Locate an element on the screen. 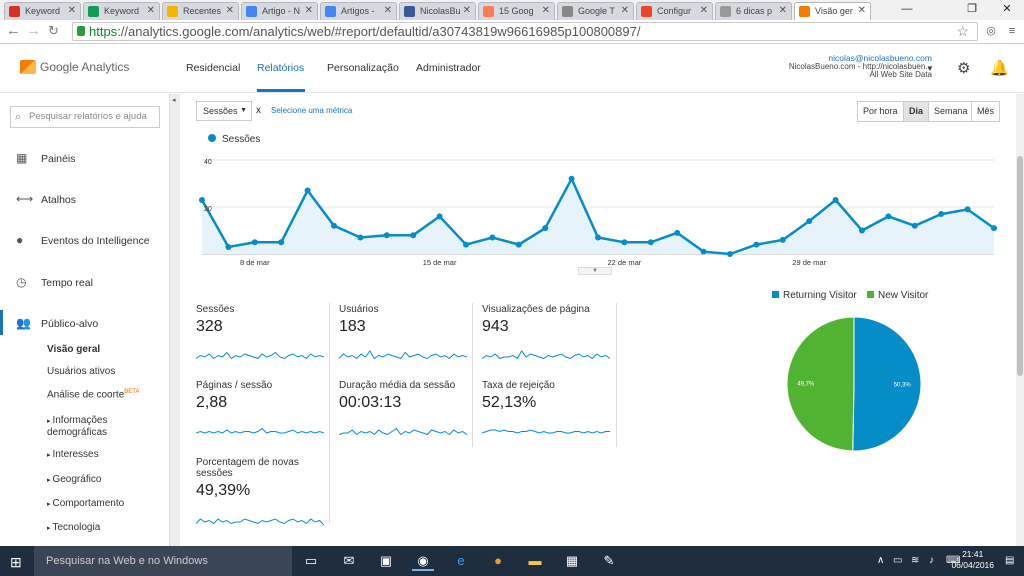 The image size is (1024, 576). tray-keyboard-icon: ⌨ is located at coordinates (953, 560).